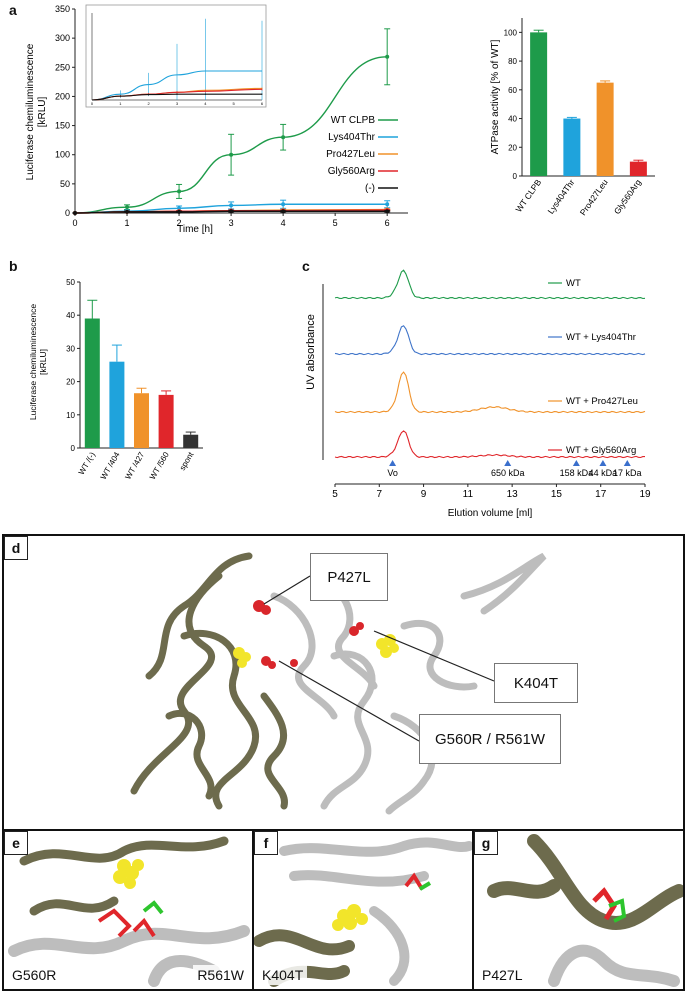 Image resolution: width=685 pixels, height=991 pixels. I want to click on b-y-tick-label: 30, so click(70, 348).